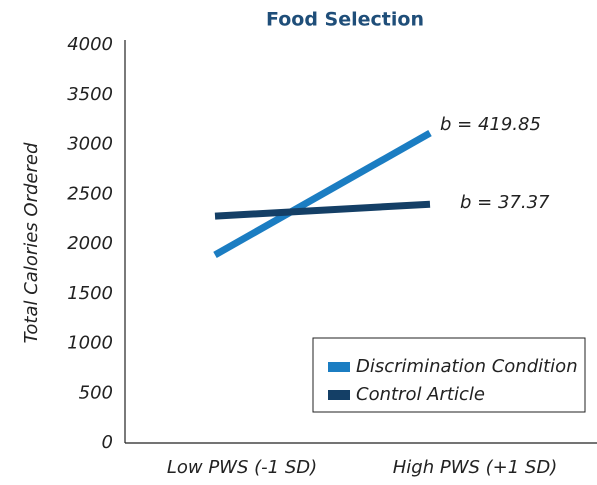 The image size is (597, 485). I want to click on x-tick-label: Low PWS (-1 SD), so click(242, 467).